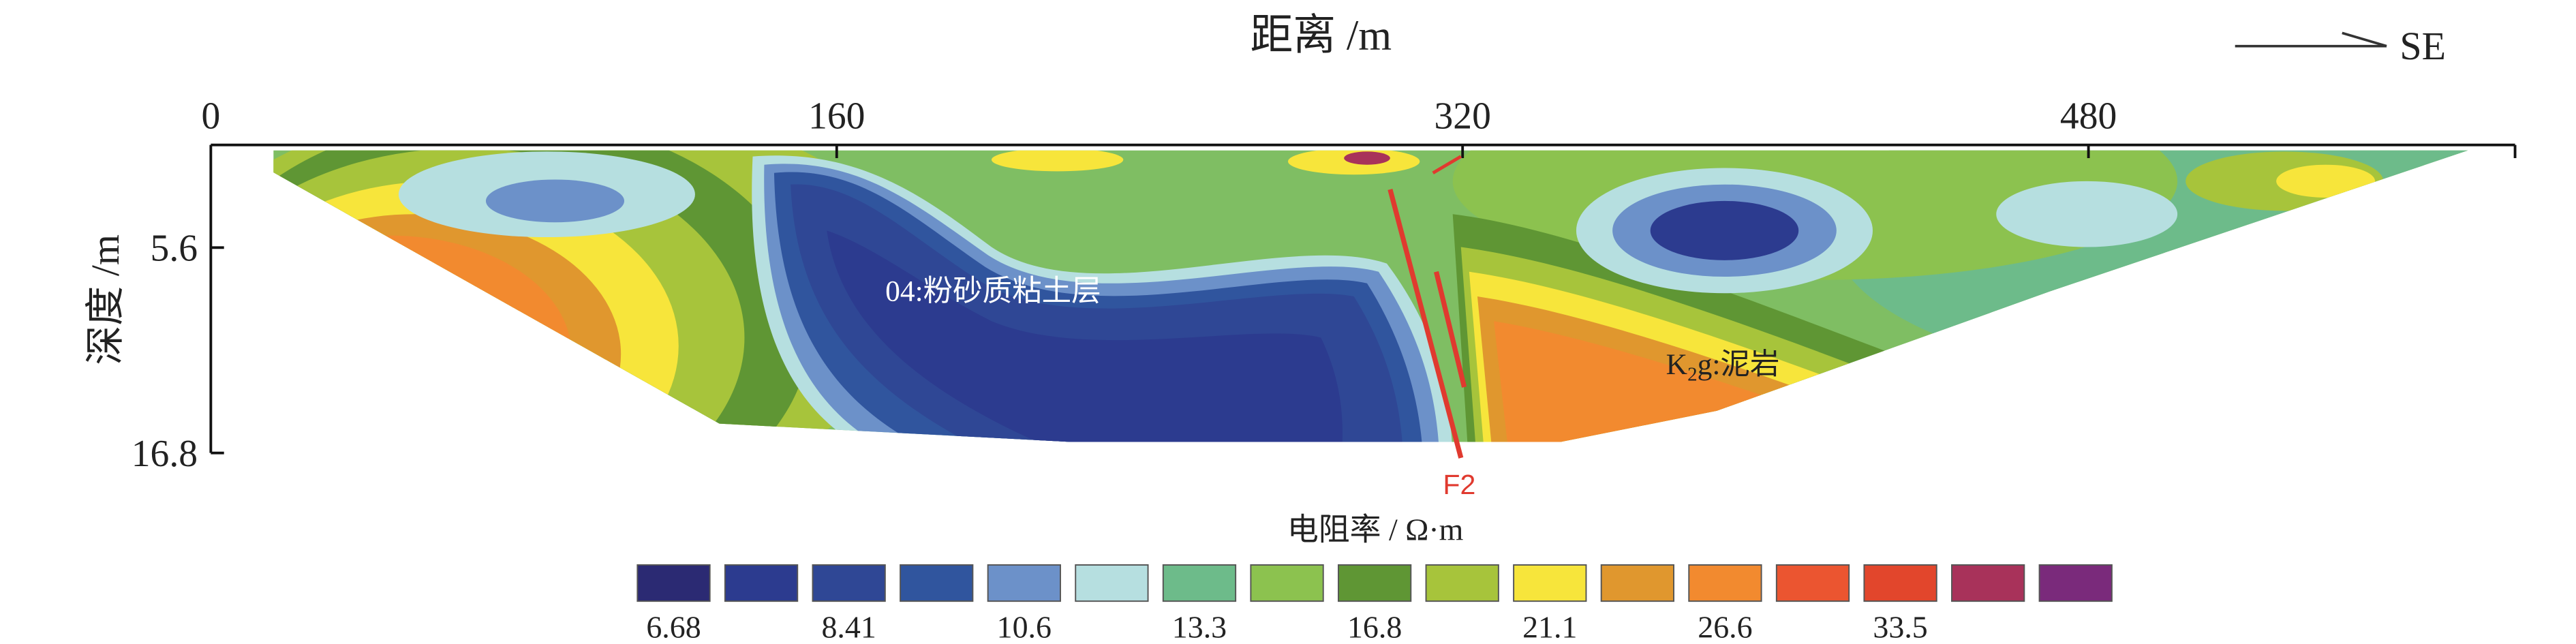 The height and width of the screenshot is (644, 2576). Describe the element at coordinates (2422, 46) in the screenshot. I see `direction-label: SE` at that location.